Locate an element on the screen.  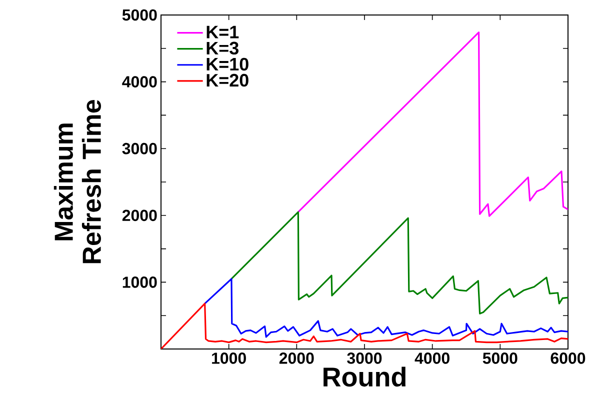
legend-label: K=20 is located at coordinates (227, 80).